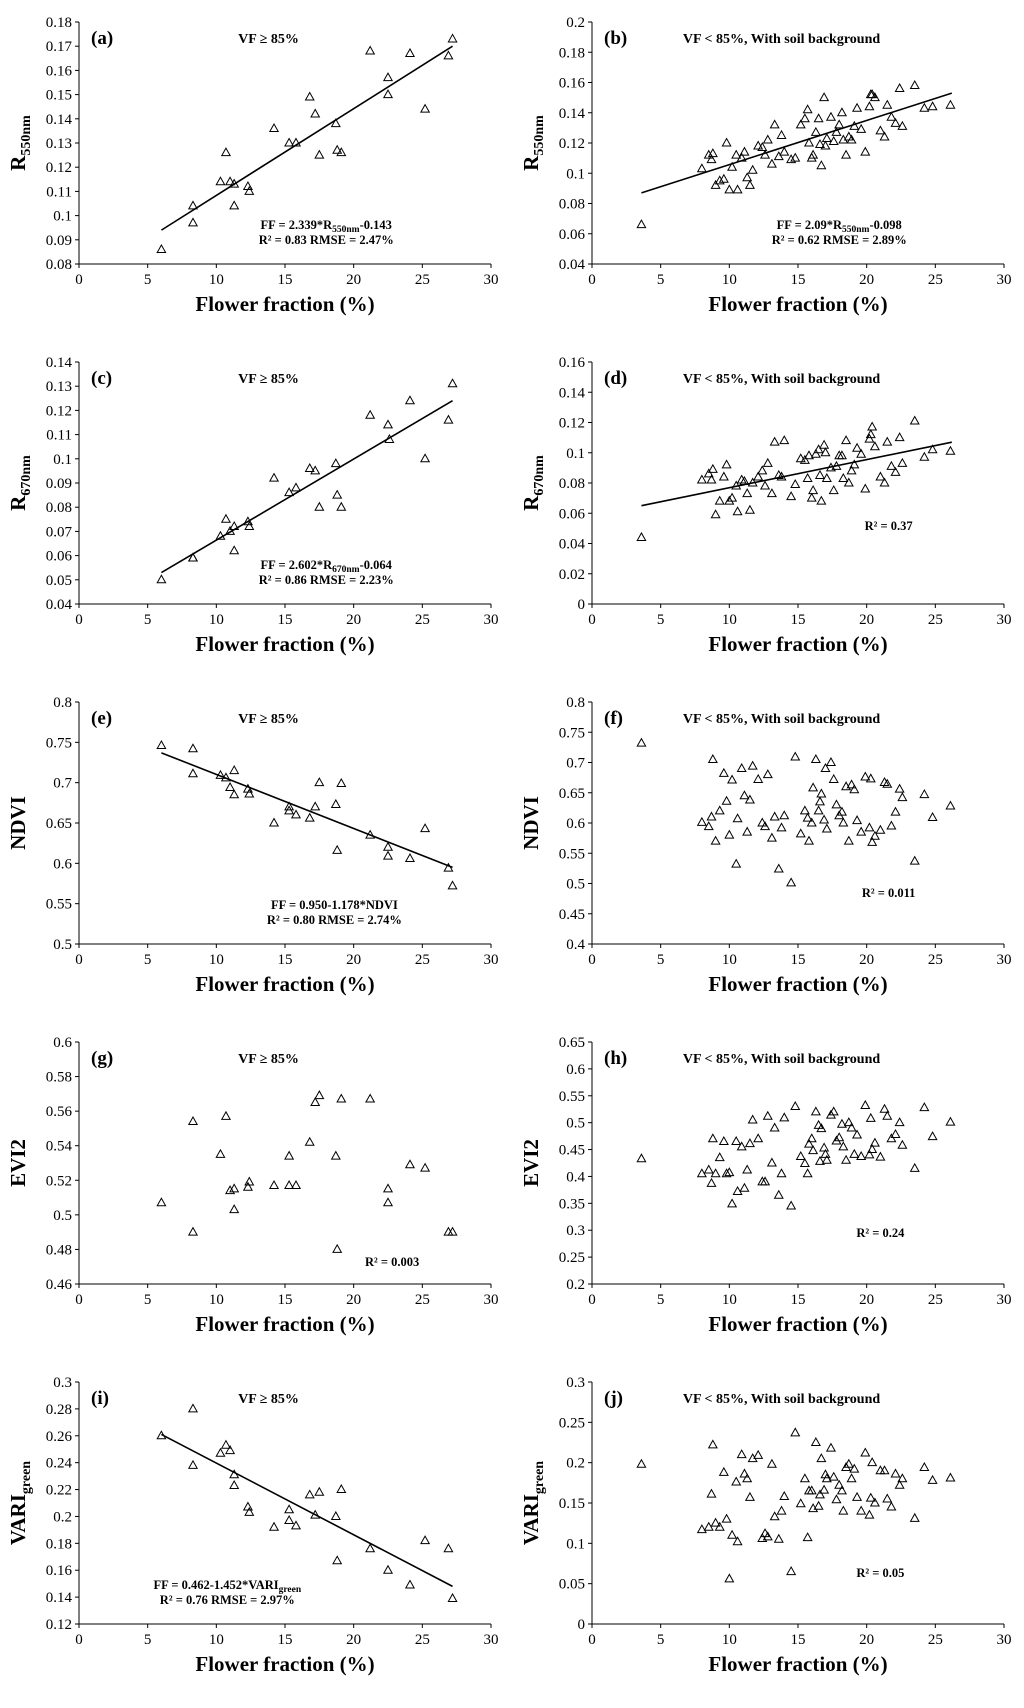 The width and height of the screenshot is (1024, 1708). Describe the element at coordinates (575, 1464) in the screenshot. I see `chart-j-y-tick-label: 0.2` at that location.